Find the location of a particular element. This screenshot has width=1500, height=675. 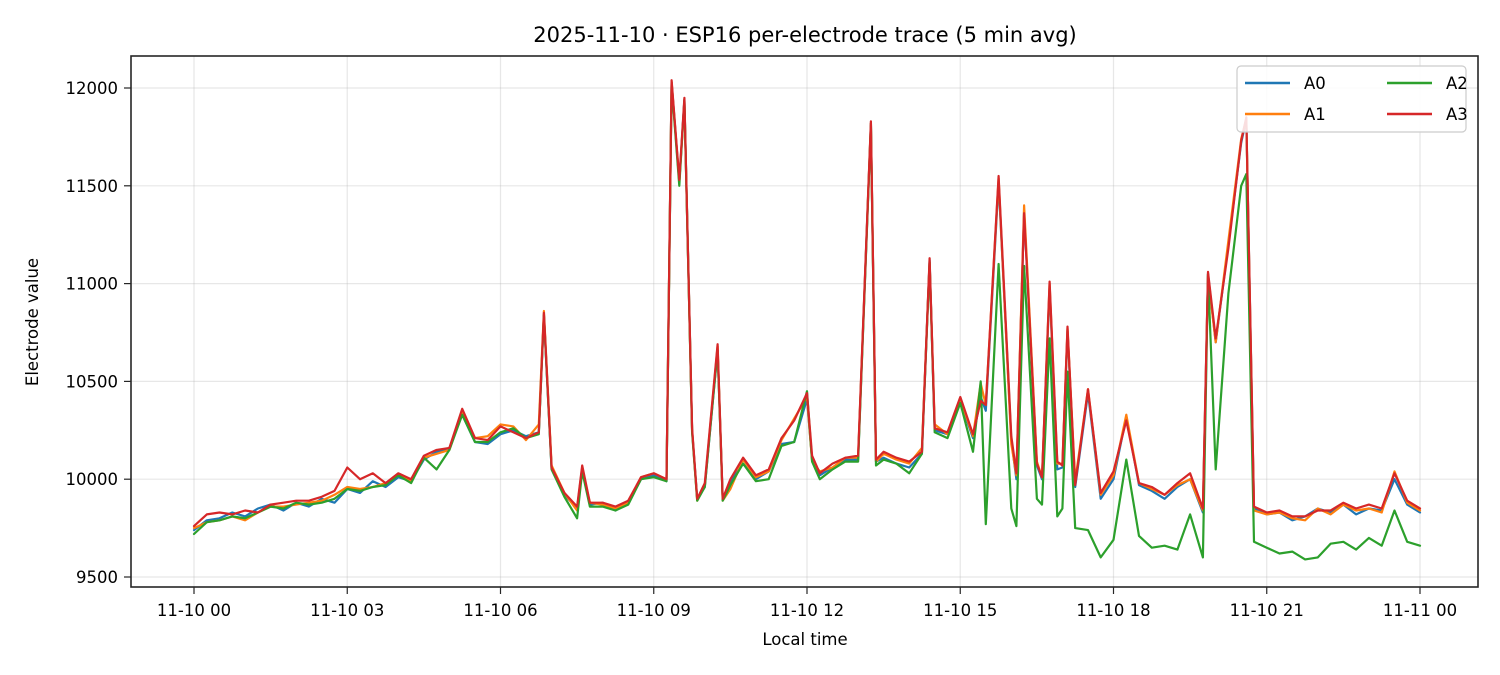

x-axis-label: Local time is located at coordinates (804, 639).